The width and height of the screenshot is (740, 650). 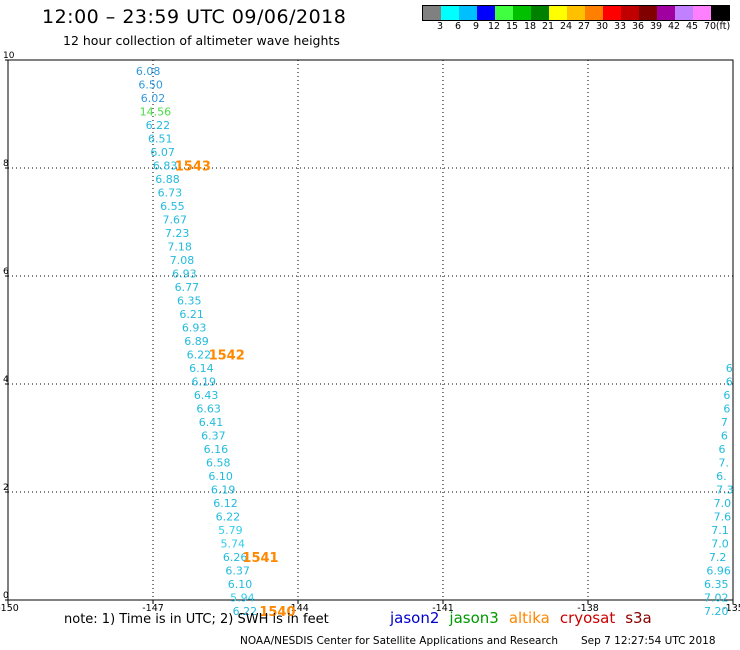 I want to click on color-scale-label: 45, so click(x=692, y=26).